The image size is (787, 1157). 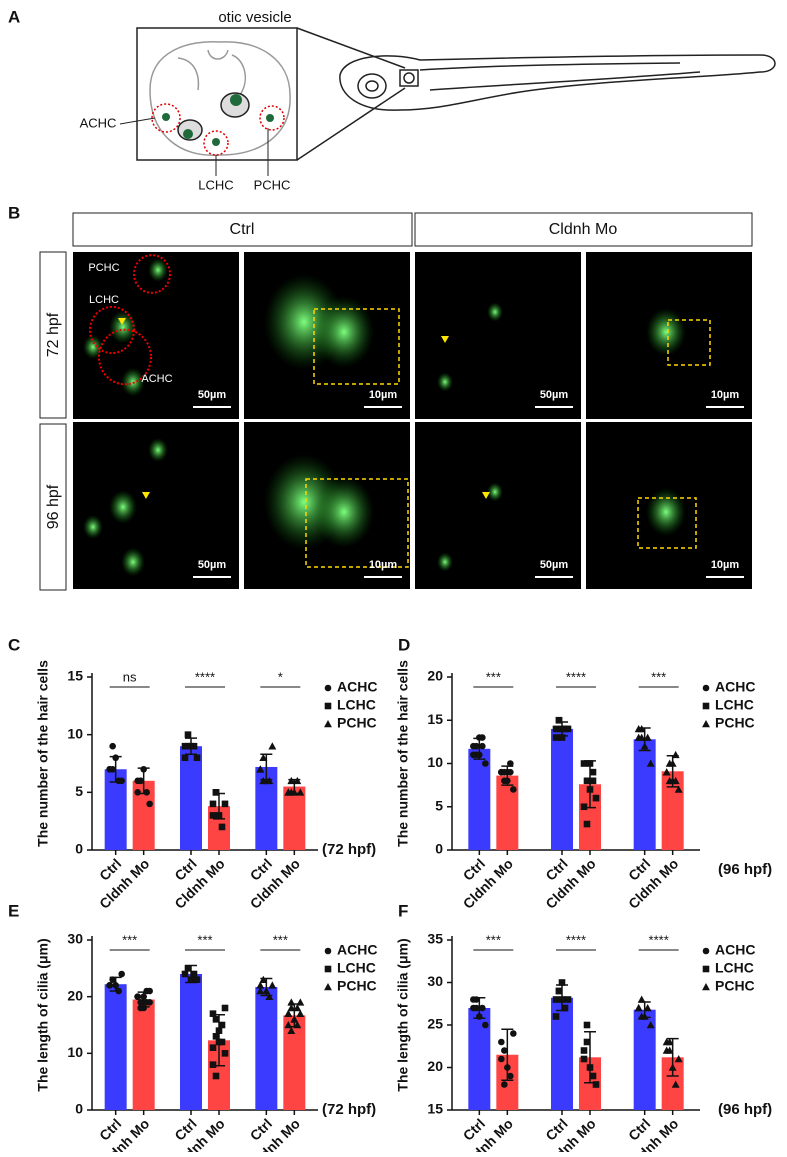 I want to click on cell-label: PCHC, so click(x=272, y=184).